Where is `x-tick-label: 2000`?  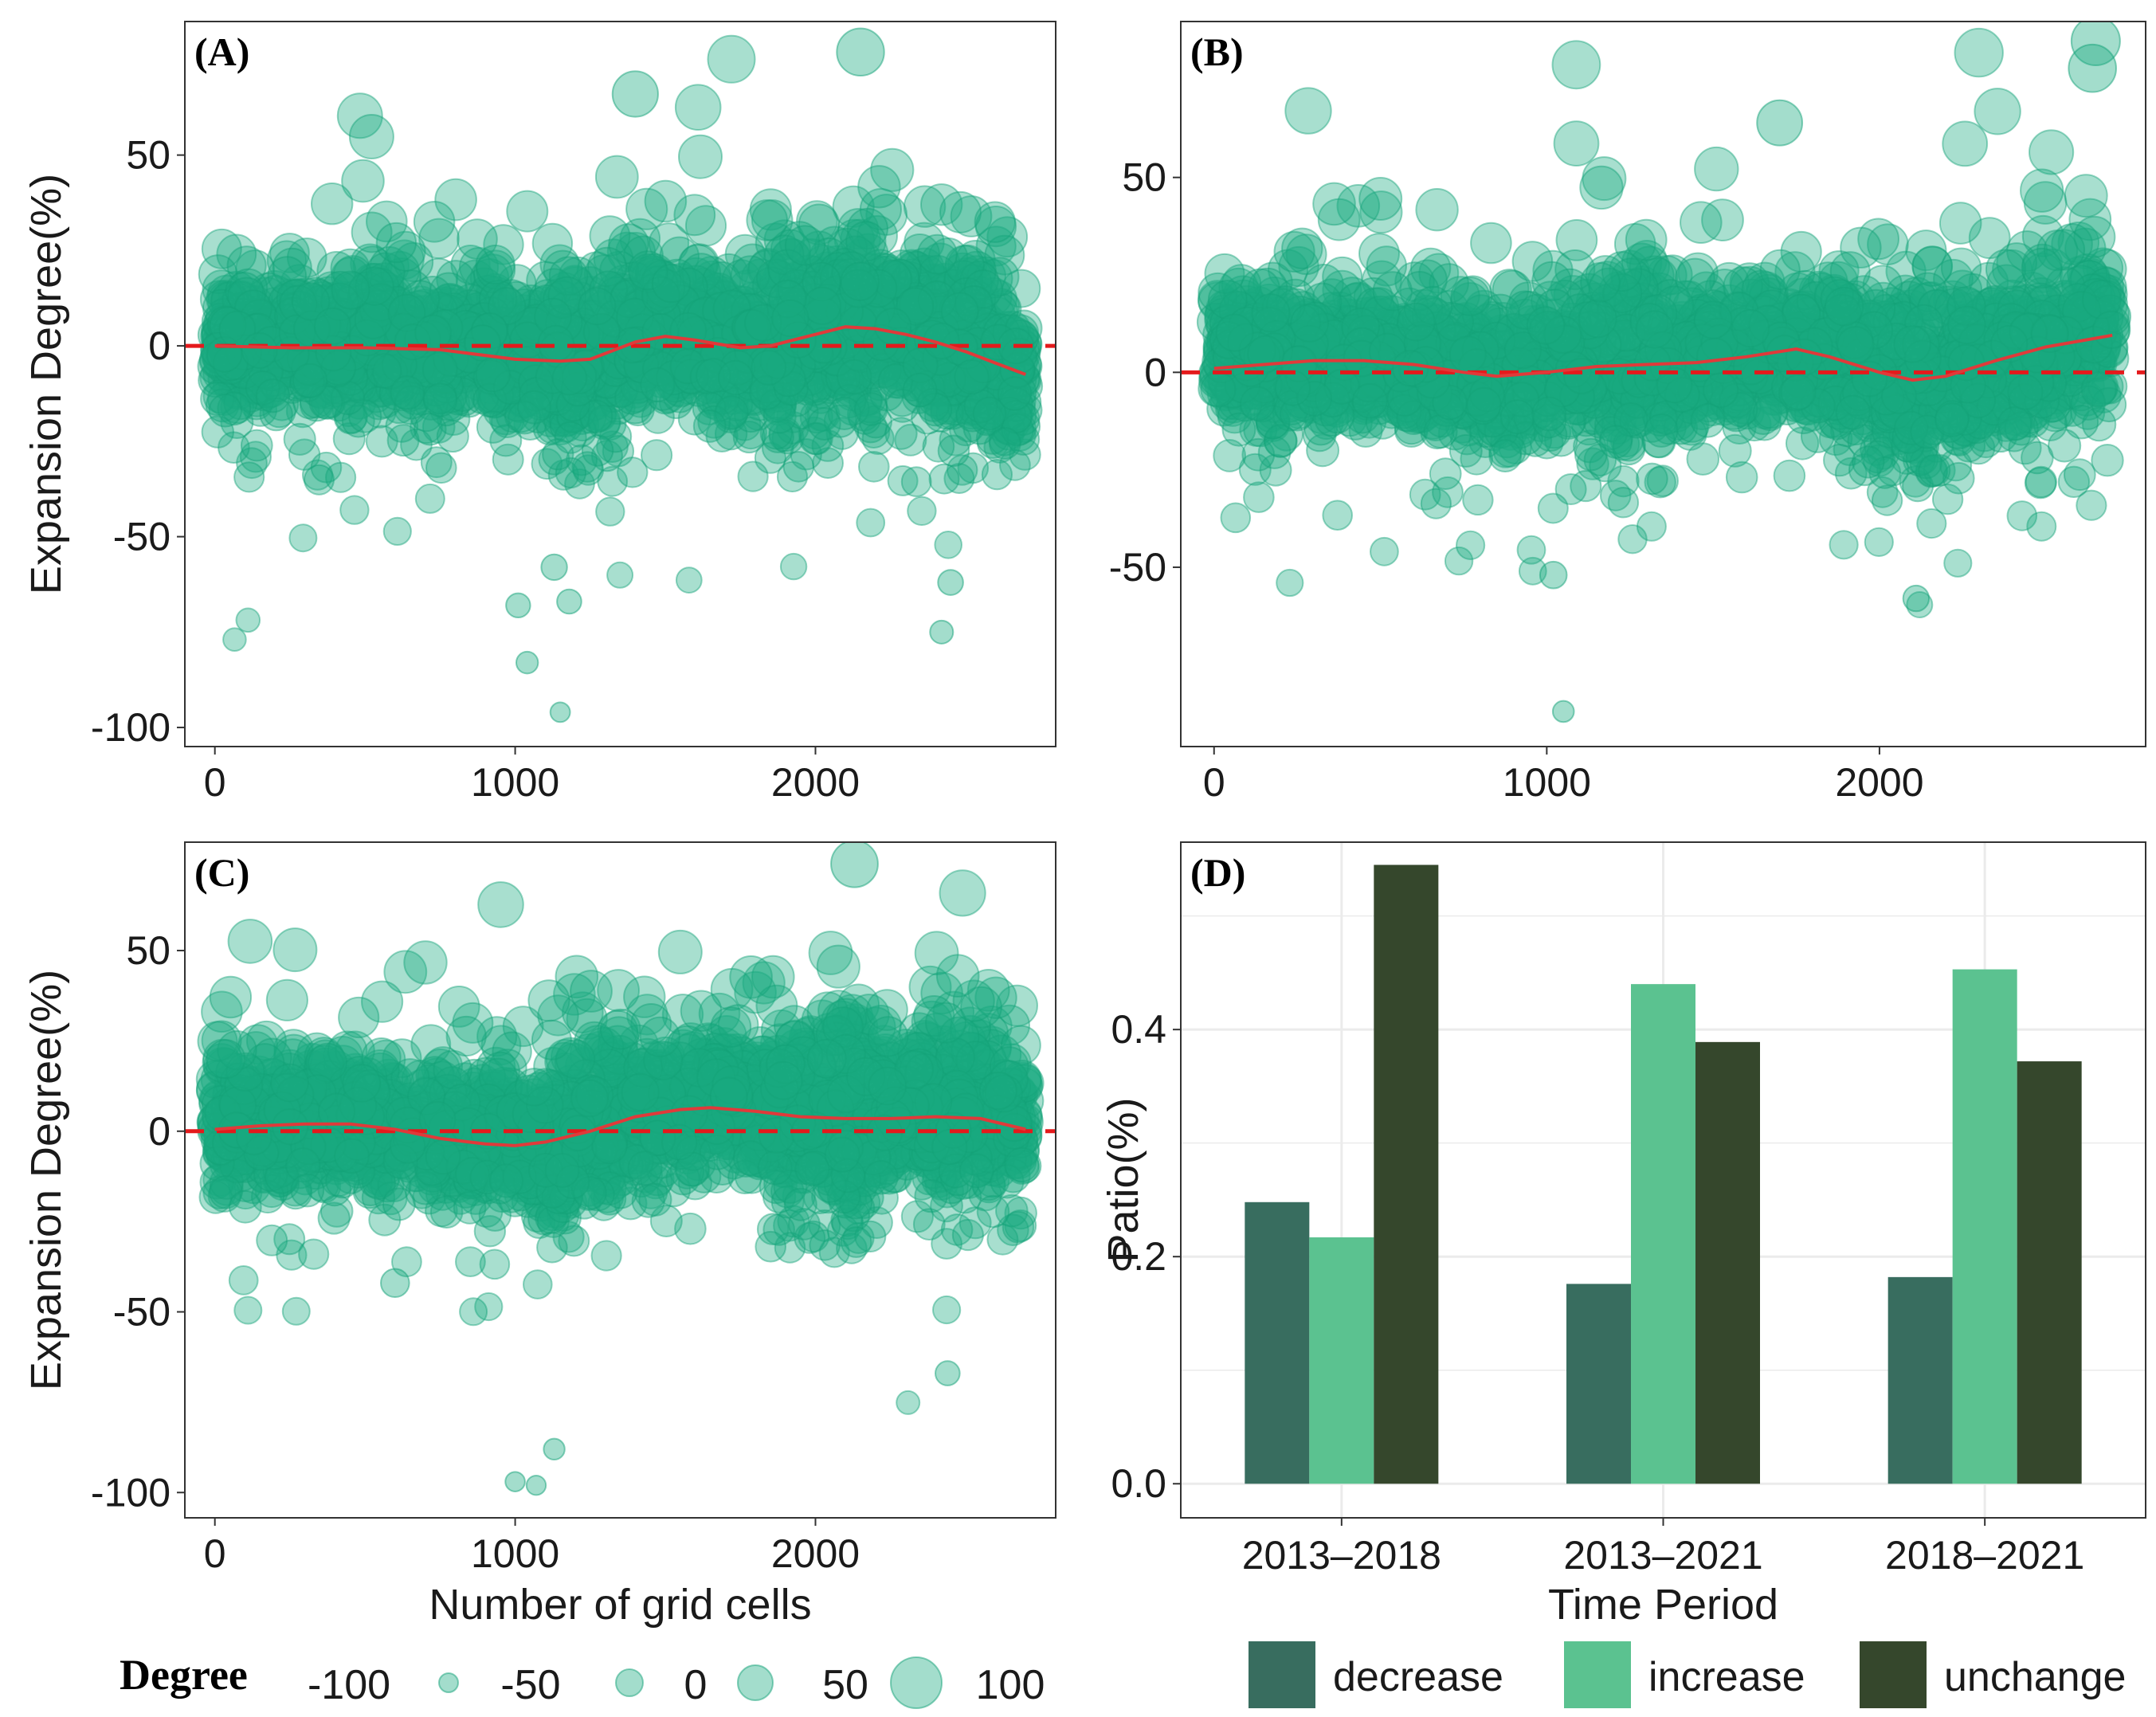 x-tick-label: 2000 is located at coordinates (815, 782).